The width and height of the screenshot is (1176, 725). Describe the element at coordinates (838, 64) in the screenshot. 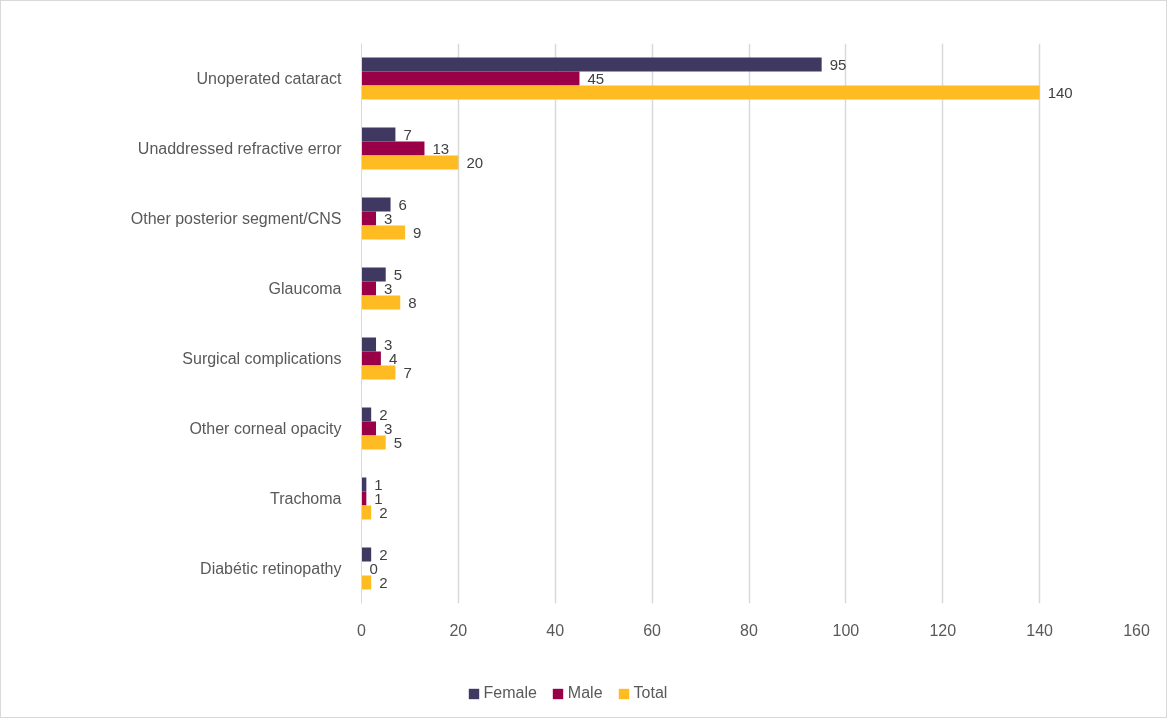

I see `data-label: 95` at that location.